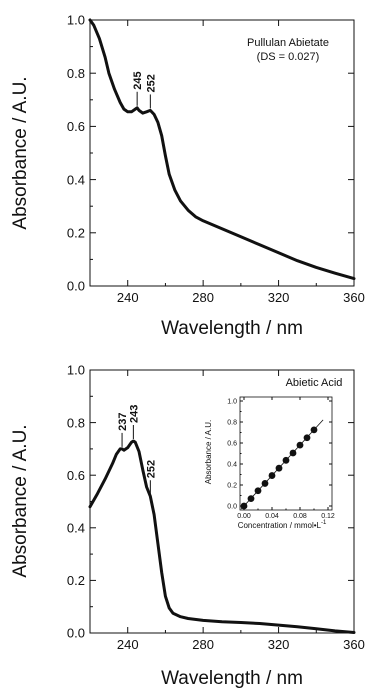  I want to click on annotation-line-1: Abietic Acid, so click(314, 383).